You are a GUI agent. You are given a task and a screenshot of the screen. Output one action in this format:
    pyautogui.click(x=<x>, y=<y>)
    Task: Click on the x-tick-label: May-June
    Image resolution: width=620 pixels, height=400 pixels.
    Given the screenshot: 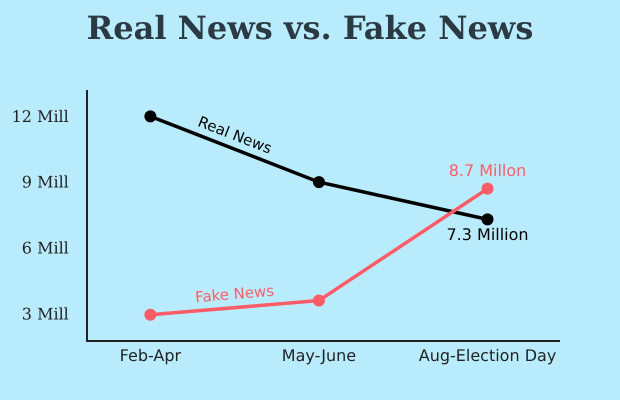 What is the action you would take?
    pyautogui.click(x=319, y=356)
    